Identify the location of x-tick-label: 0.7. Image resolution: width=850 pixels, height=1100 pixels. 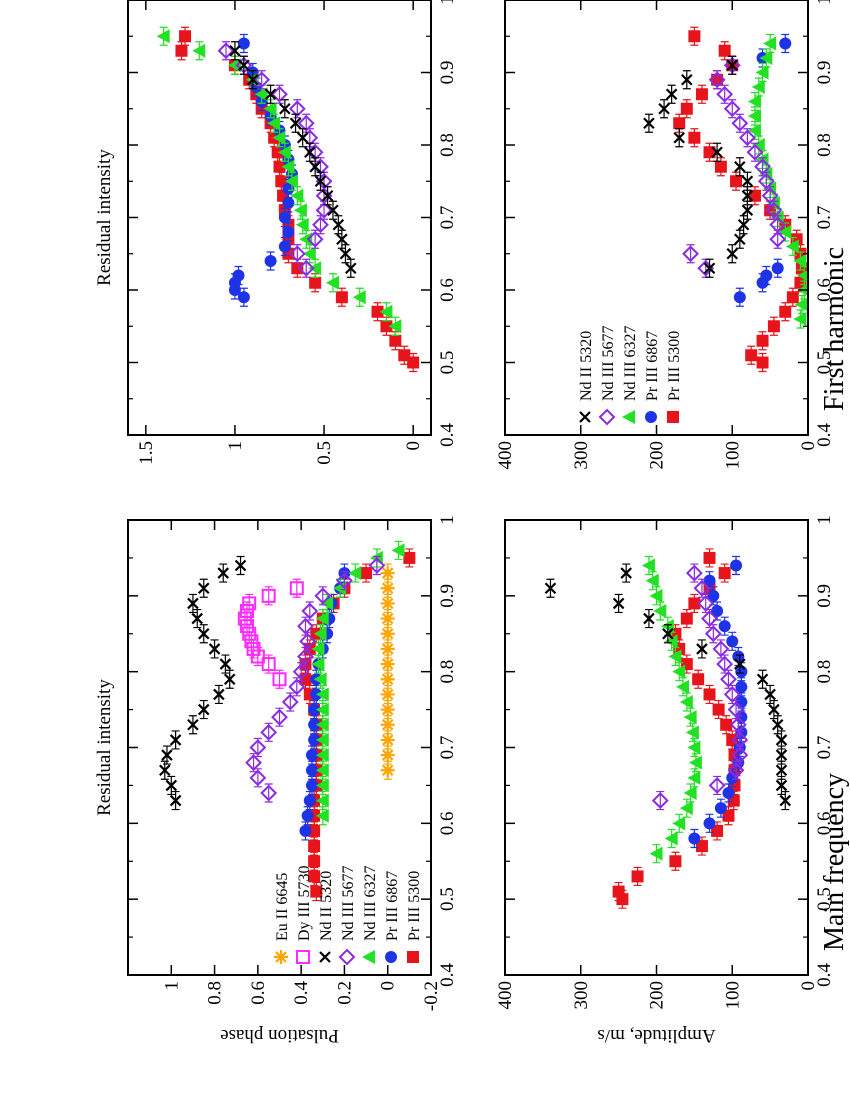
(824, 218).